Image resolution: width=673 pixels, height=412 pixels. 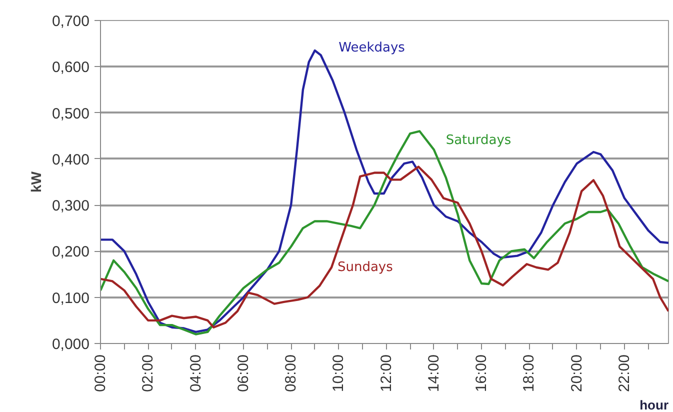 What do you see at coordinates (386, 373) in the screenshot?
I see `x-tick-label: 12:00` at bounding box center [386, 373].